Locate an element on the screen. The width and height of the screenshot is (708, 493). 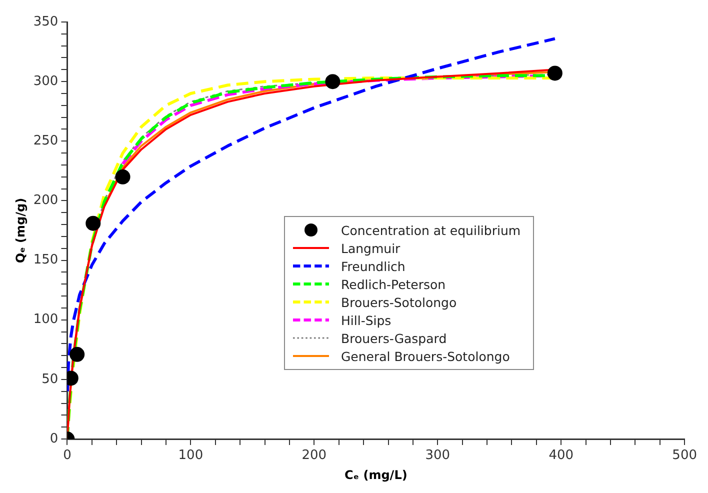
y-tick-label: 350 is located at coordinates (45, 22).